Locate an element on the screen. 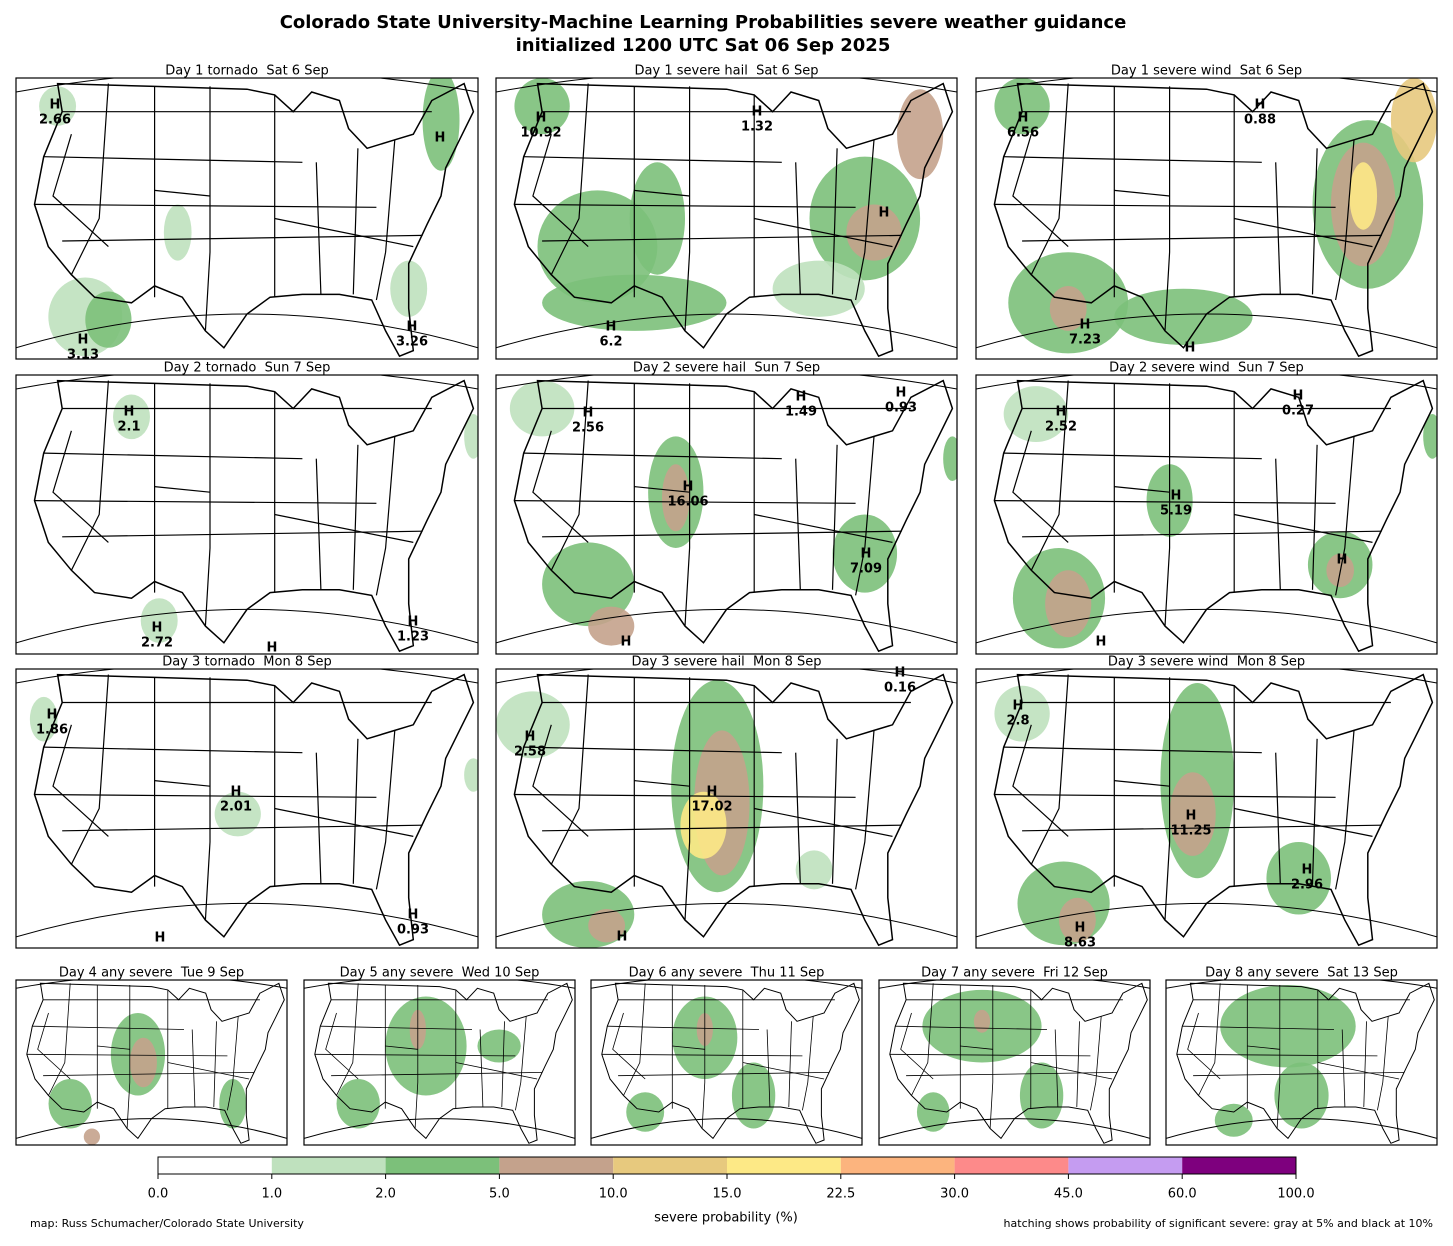 The height and width of the screenshot is (1246, 1453). panel-title: Day 3 severe wind Mon 8 Sep is located at coordinates (1206, 662).